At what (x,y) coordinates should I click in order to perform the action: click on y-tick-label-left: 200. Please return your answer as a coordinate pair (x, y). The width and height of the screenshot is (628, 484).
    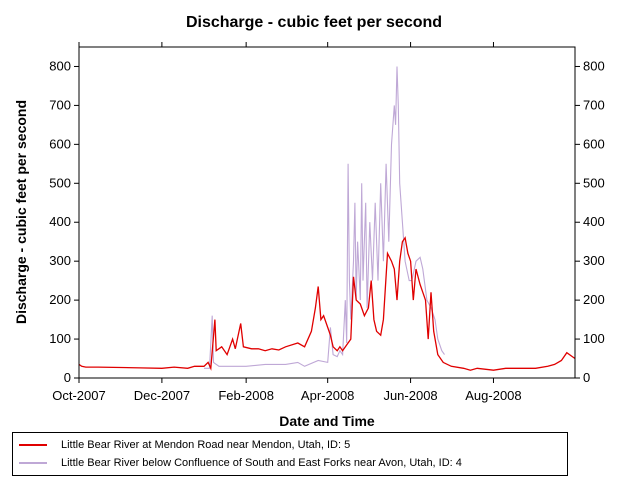
    Looking at the image, I should click on (60, 299).